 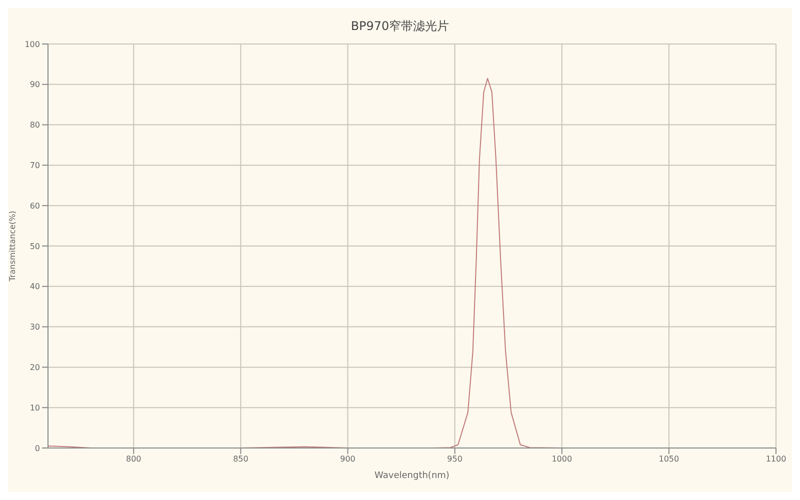 What do you see at coordinates (32, 44) in the screenshot?
I see `y-tick-label: 100` at bounding box center [32, 44].